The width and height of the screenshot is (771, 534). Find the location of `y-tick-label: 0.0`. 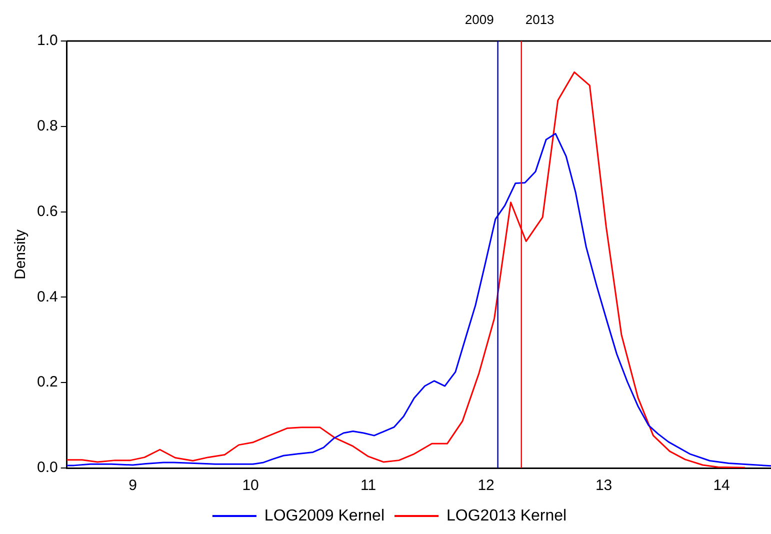

y-tick-label: 0.0 is located at coordinates (47, 467).